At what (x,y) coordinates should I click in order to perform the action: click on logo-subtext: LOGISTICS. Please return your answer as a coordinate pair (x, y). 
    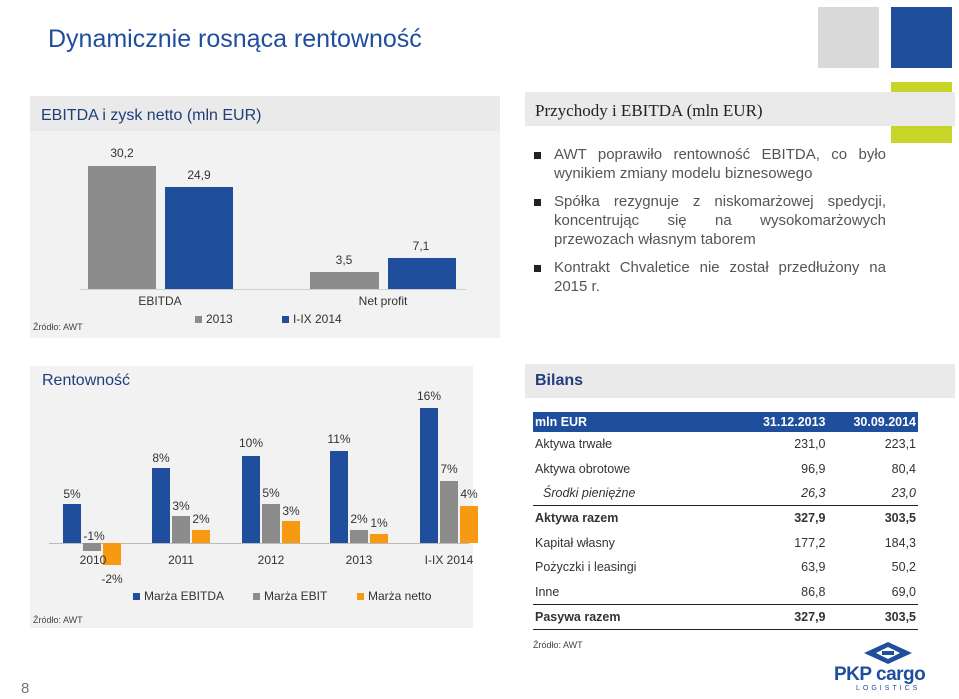
    Looking at the image, I should click on (888, 688).